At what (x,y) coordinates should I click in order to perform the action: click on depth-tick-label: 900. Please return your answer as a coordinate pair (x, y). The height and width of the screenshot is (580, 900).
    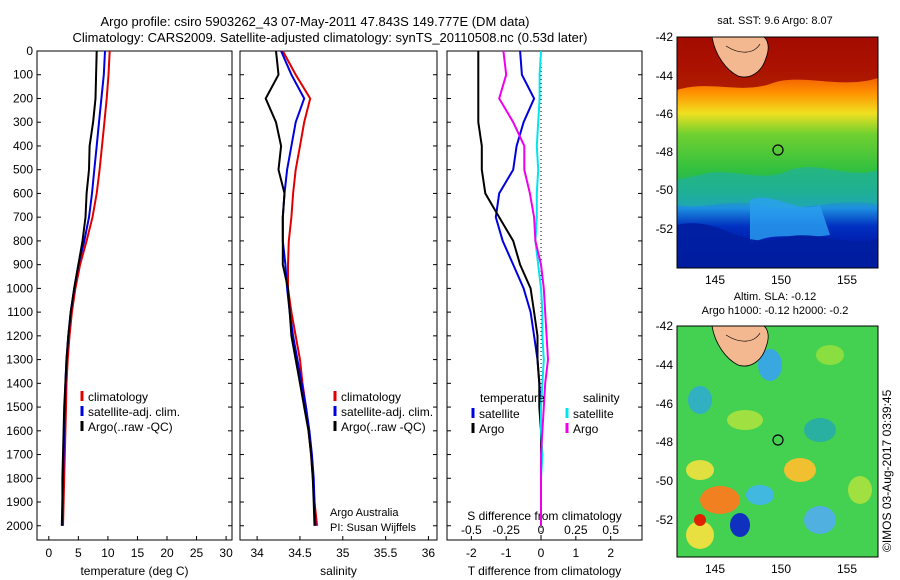
    Looking at the image, I should click on (23, 265).